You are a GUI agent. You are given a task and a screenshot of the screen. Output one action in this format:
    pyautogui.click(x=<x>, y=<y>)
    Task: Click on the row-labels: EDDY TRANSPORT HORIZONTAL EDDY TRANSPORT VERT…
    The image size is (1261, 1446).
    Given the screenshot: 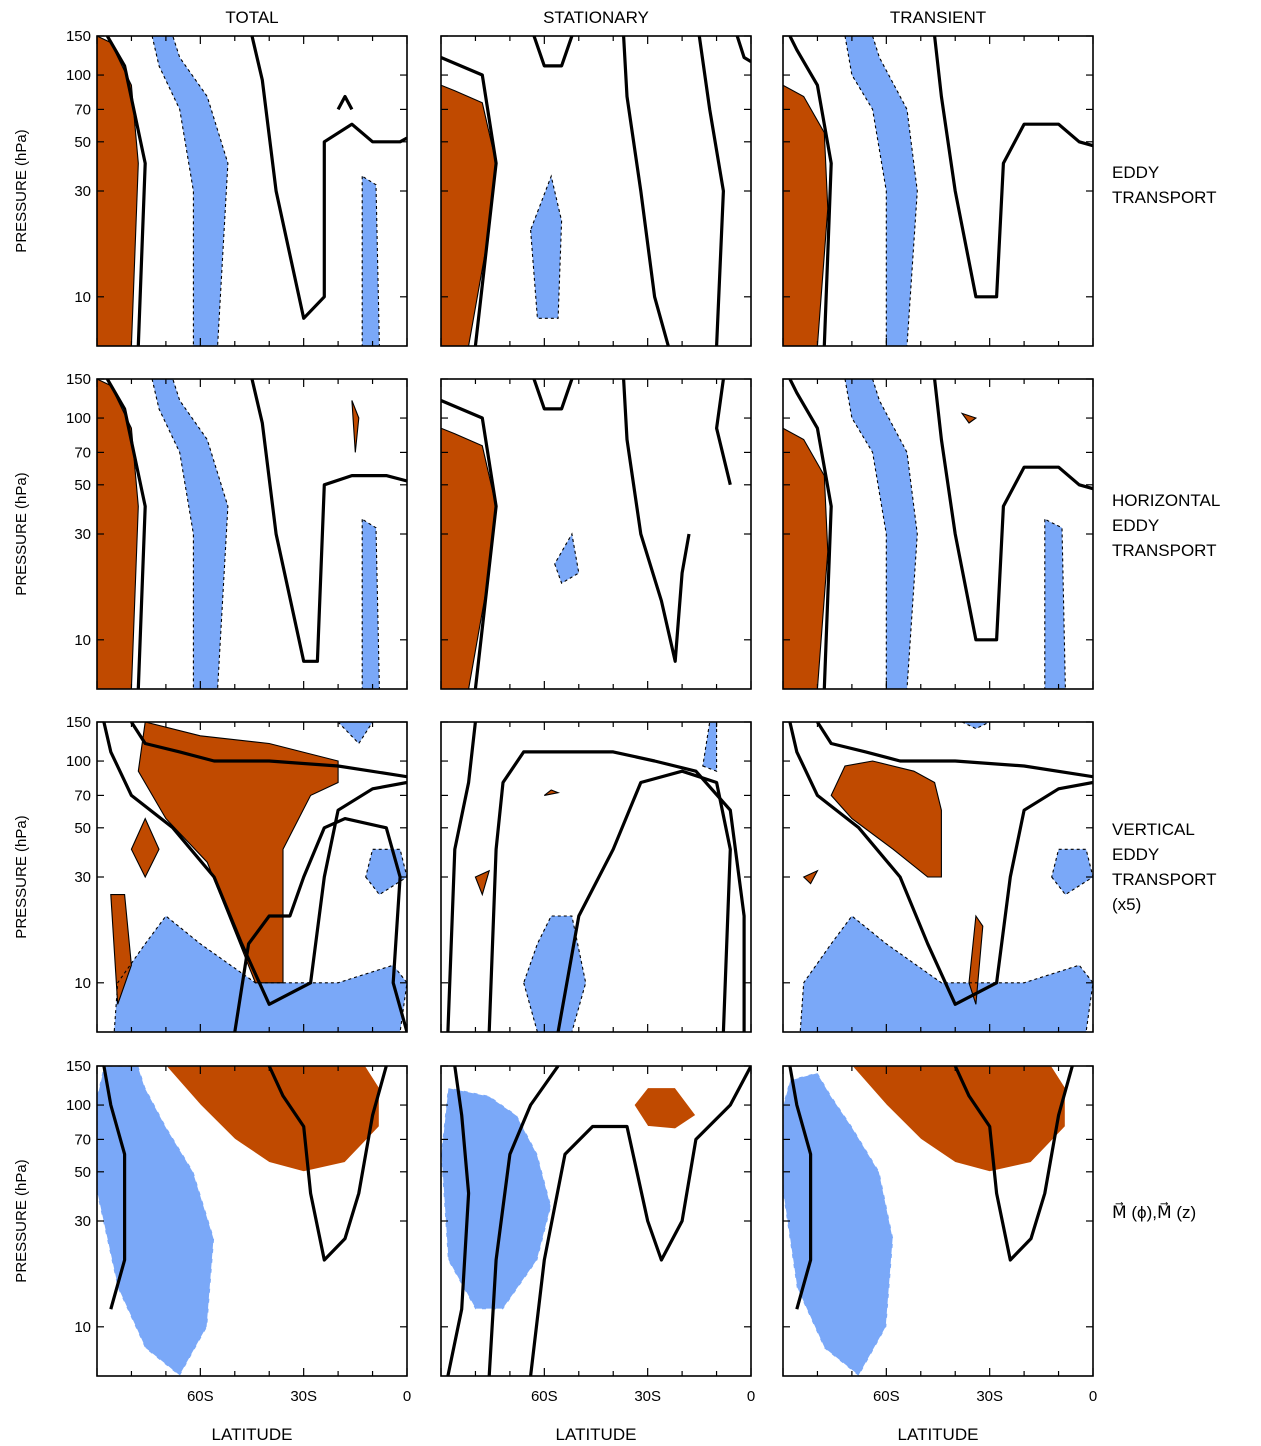 What is the action you would take?
    pyautogui.click(x=1166, y=692)
    